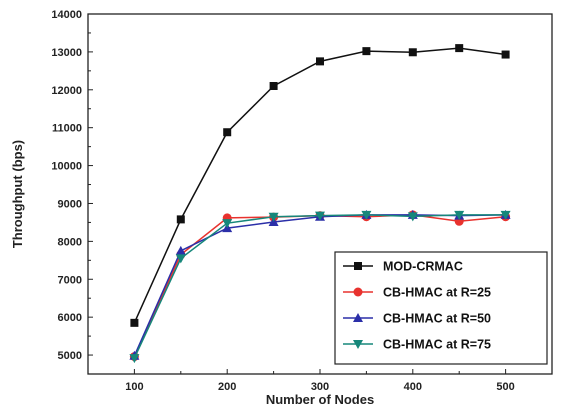 This screenshot has width=566, height=411. Describe the element at coordinates (70, 242) in the screenshot. I see `y-tick-label: 8000` at that location.